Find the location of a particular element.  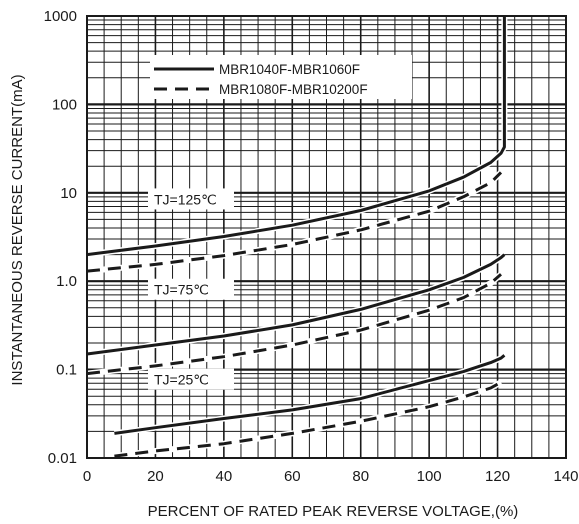

legend-label: MBR1040F-MBR1060F is located at coordinates (289, 69).